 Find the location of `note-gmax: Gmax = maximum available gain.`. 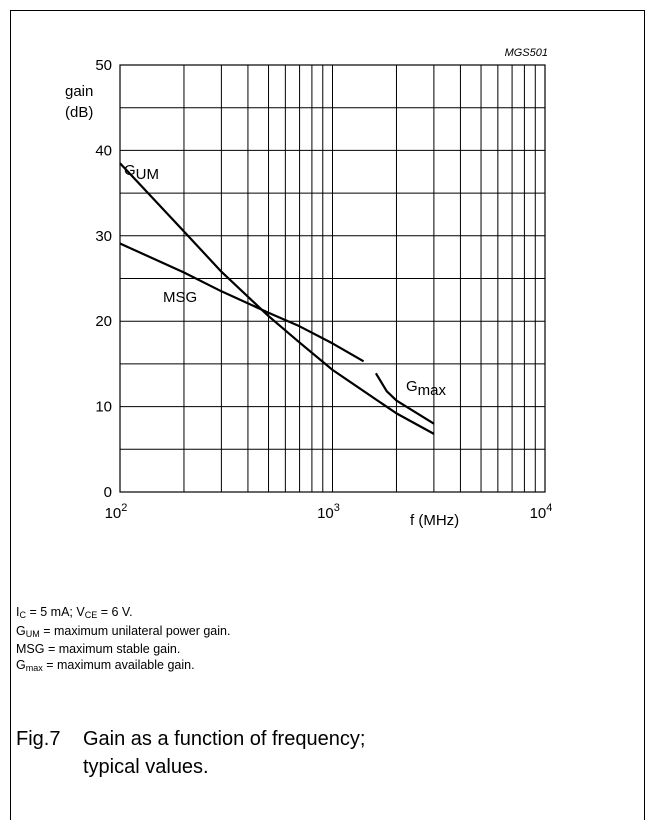

note-gmax: Gmax = maximum available gain. is located at coordinates (105, 665).